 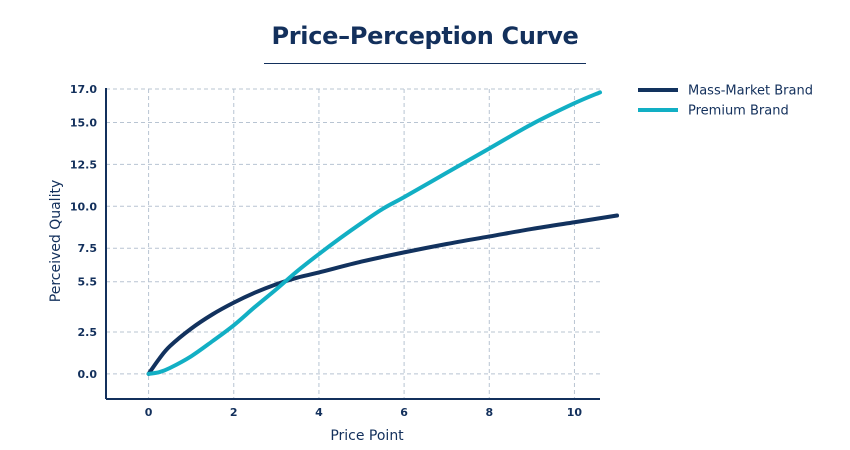 What do you see at coordinates (88, 374) in the screenshot?
I see `y-tick-label: 0.0` at bounding box center [88, 374].